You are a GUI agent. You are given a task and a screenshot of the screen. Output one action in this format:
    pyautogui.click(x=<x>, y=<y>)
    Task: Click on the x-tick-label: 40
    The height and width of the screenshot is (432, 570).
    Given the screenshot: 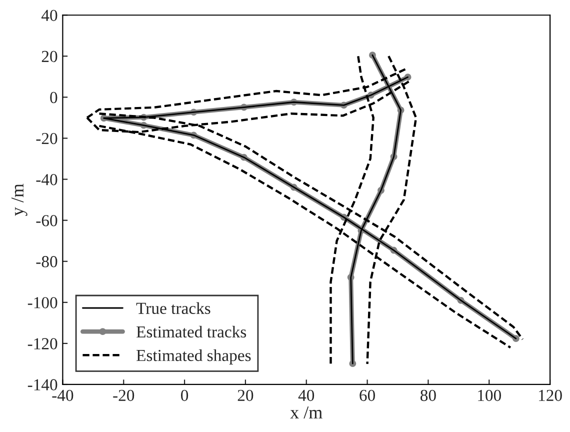 What is the action you would take?
    pyautogui.click(x=306, y=396)
    